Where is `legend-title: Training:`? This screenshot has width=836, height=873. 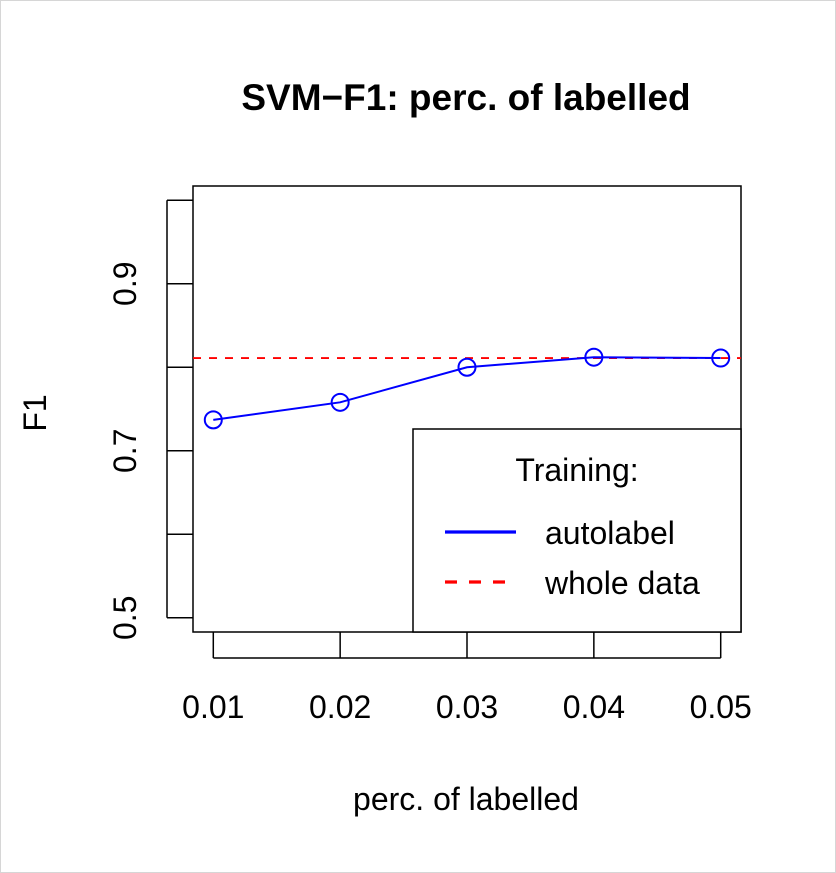
legend-title: Training: is located at coordinates (576, 470).